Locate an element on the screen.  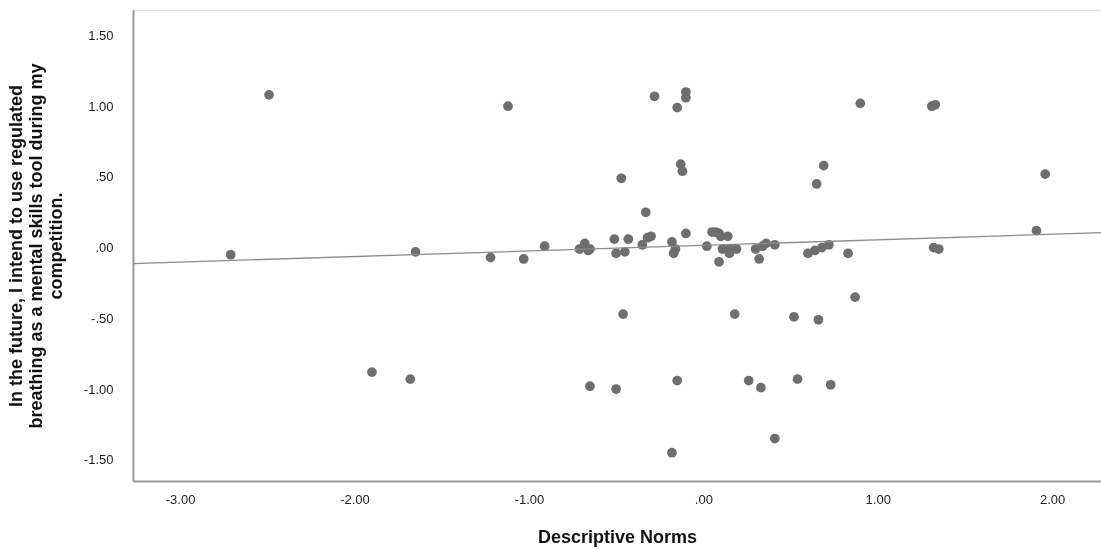
x-tick-label: -1.00 is located at coordinates (529, 499).